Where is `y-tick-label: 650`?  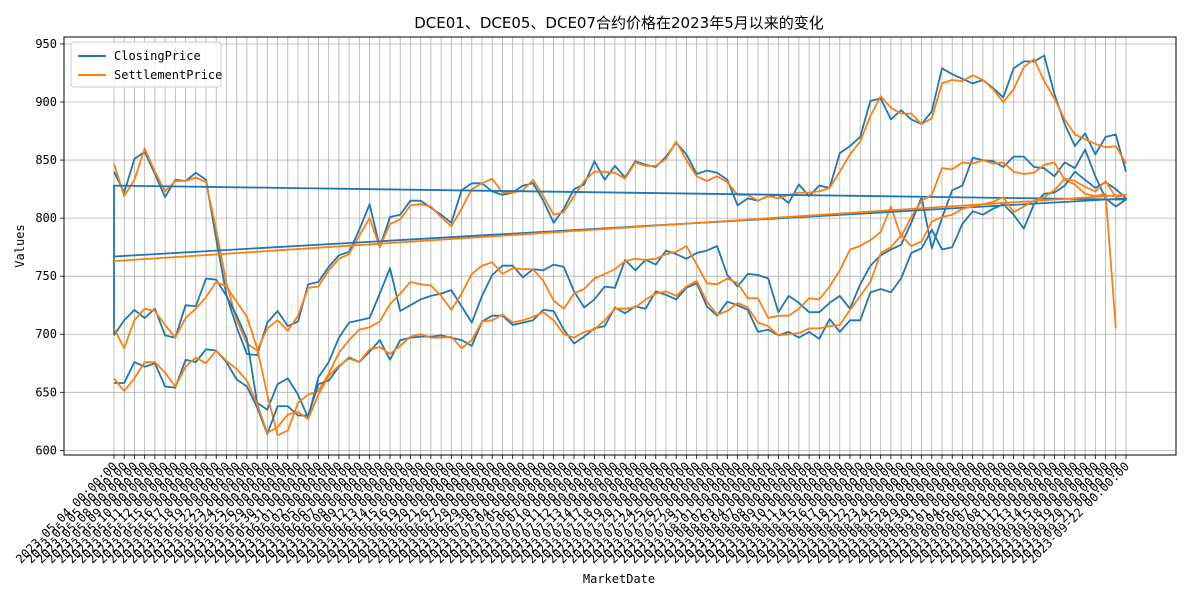
y-tick-label: 650 is located at coordinates (46, 392).